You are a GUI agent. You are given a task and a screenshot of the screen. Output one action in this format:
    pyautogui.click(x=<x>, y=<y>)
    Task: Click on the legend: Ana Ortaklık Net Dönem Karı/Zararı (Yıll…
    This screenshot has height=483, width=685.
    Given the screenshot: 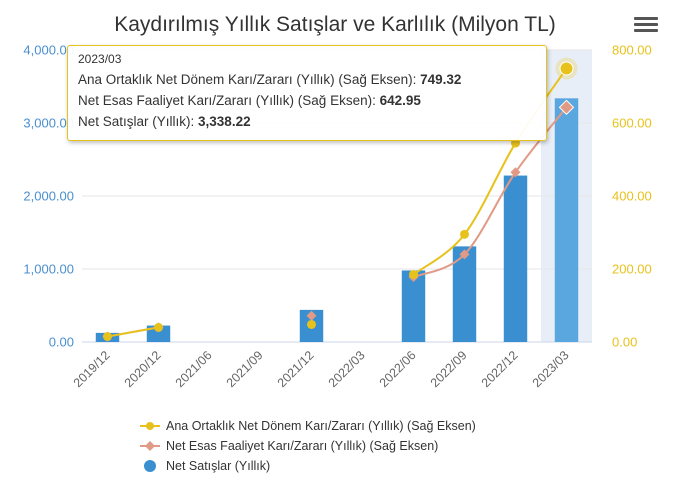 What is the action you would take?
    pyautogui.click(x=308, y=446)
    